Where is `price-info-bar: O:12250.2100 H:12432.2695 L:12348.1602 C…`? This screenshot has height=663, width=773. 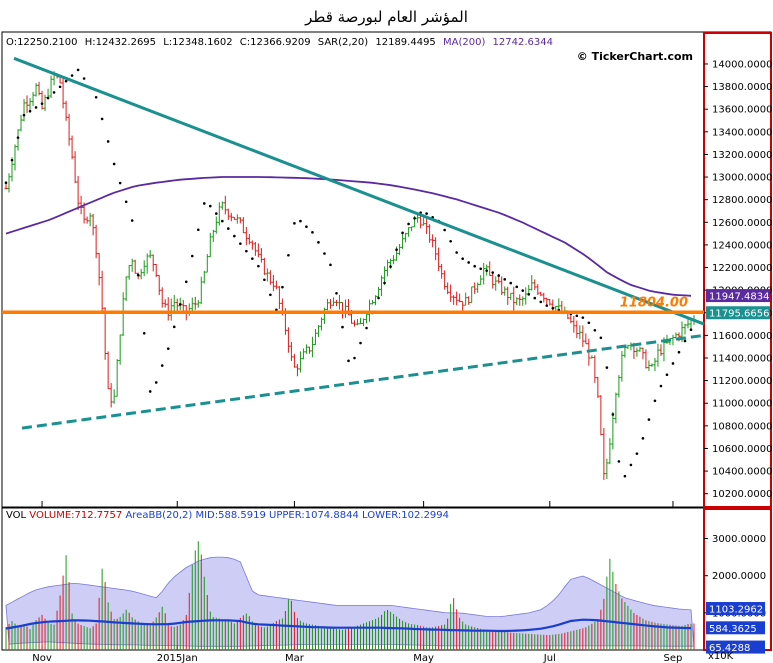
price-info-bar: O:12250.2100 H:12432.2695 L:12348.1602 C… is located at coordinates (279, 42).